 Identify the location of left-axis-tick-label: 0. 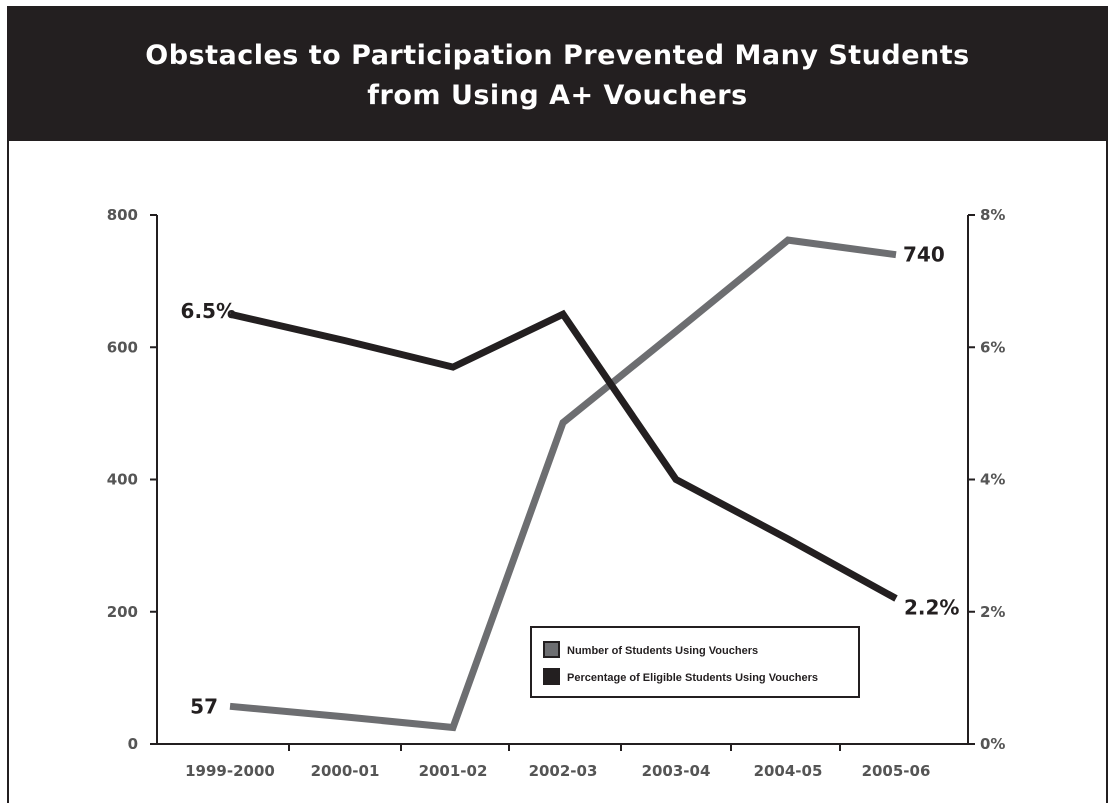
(133, 744).